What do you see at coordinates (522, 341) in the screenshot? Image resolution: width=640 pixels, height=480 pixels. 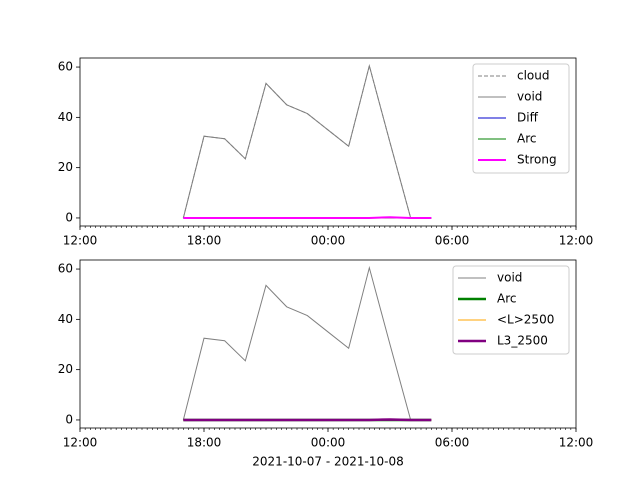 I see `legend-label: L3_2500` at bounding box center [522, 341].